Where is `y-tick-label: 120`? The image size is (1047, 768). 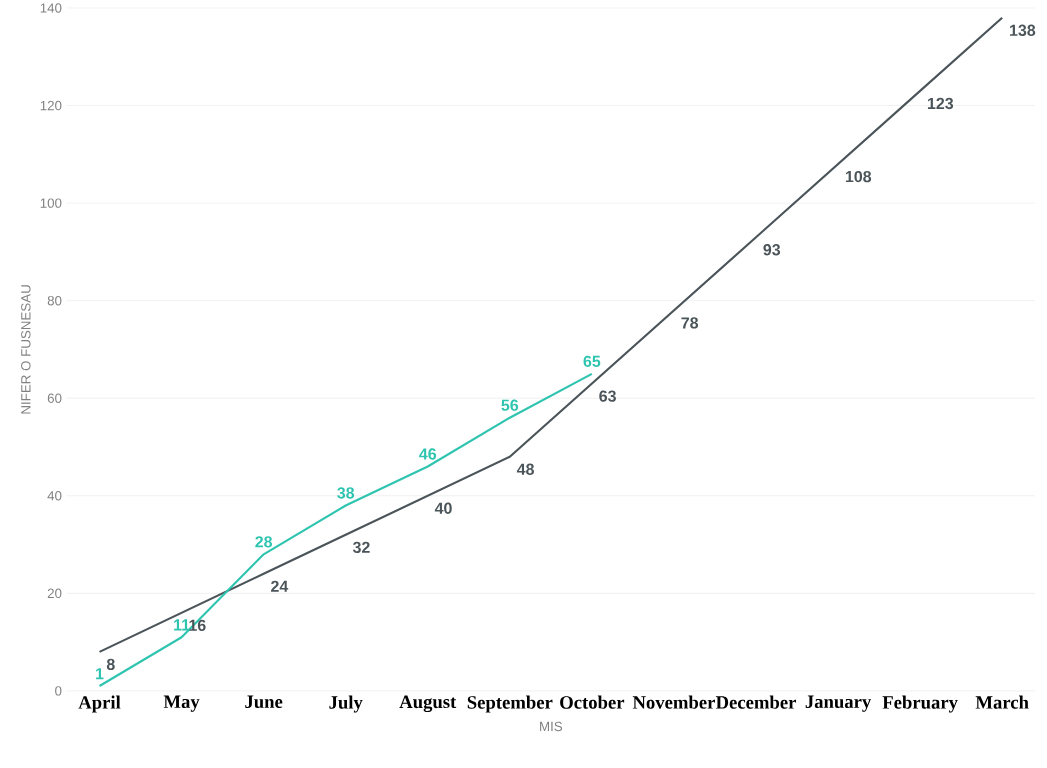
y-tick-label: 120 is located at coordinates (51, 105).